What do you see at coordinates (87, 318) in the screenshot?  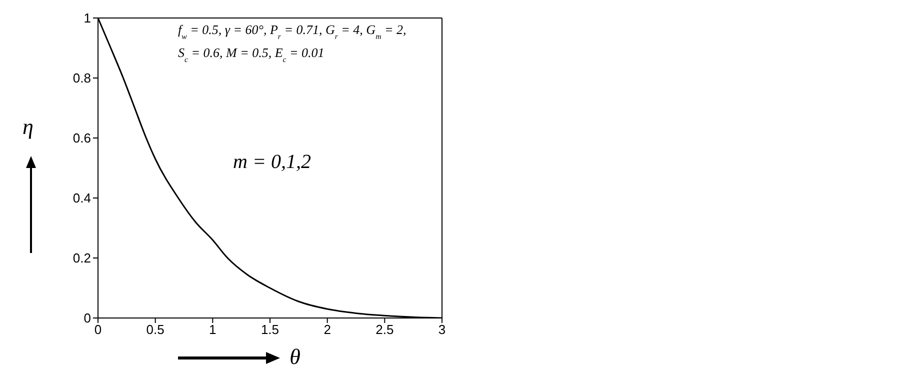 I see `y-tick-label: 0` at bounding box center [87, 318].